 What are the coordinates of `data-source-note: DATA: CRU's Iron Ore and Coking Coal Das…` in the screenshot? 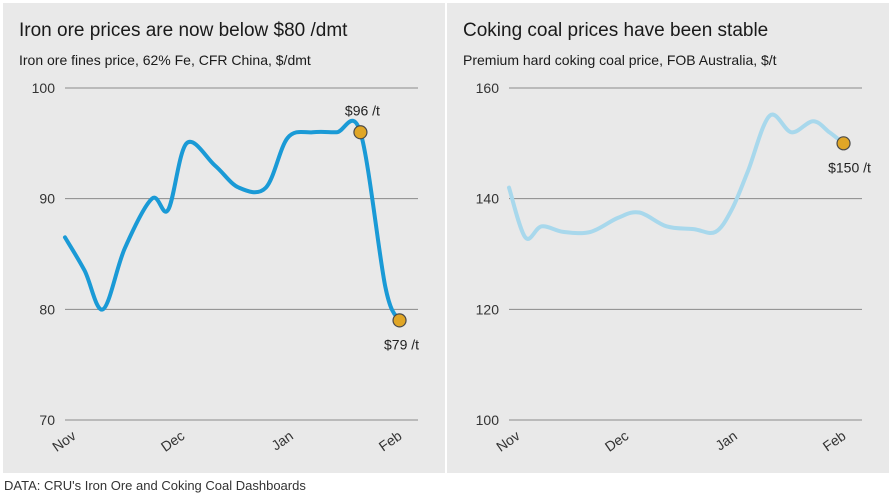 It's located at (155, 485).